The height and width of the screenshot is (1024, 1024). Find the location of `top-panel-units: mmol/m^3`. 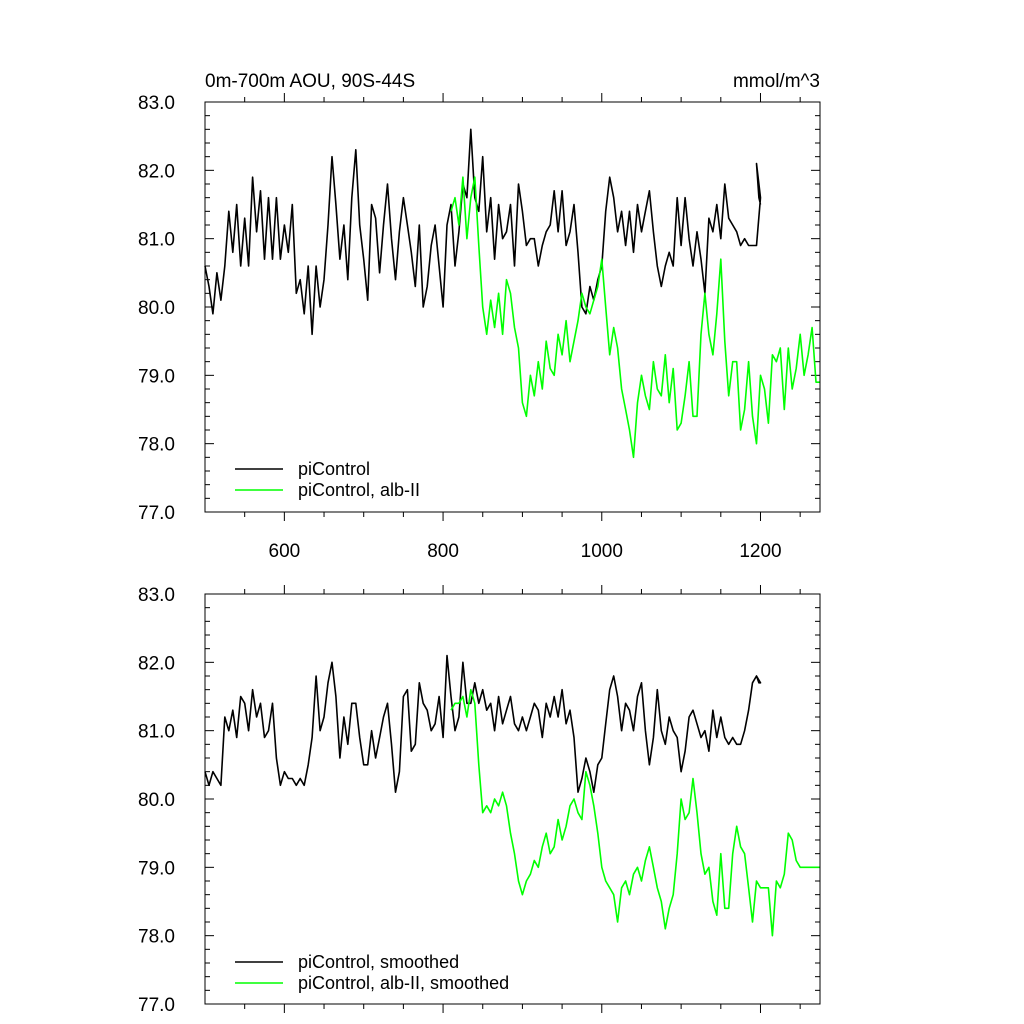

top-panel-units: mmol/m^3 is located at coordinates (776, 81).